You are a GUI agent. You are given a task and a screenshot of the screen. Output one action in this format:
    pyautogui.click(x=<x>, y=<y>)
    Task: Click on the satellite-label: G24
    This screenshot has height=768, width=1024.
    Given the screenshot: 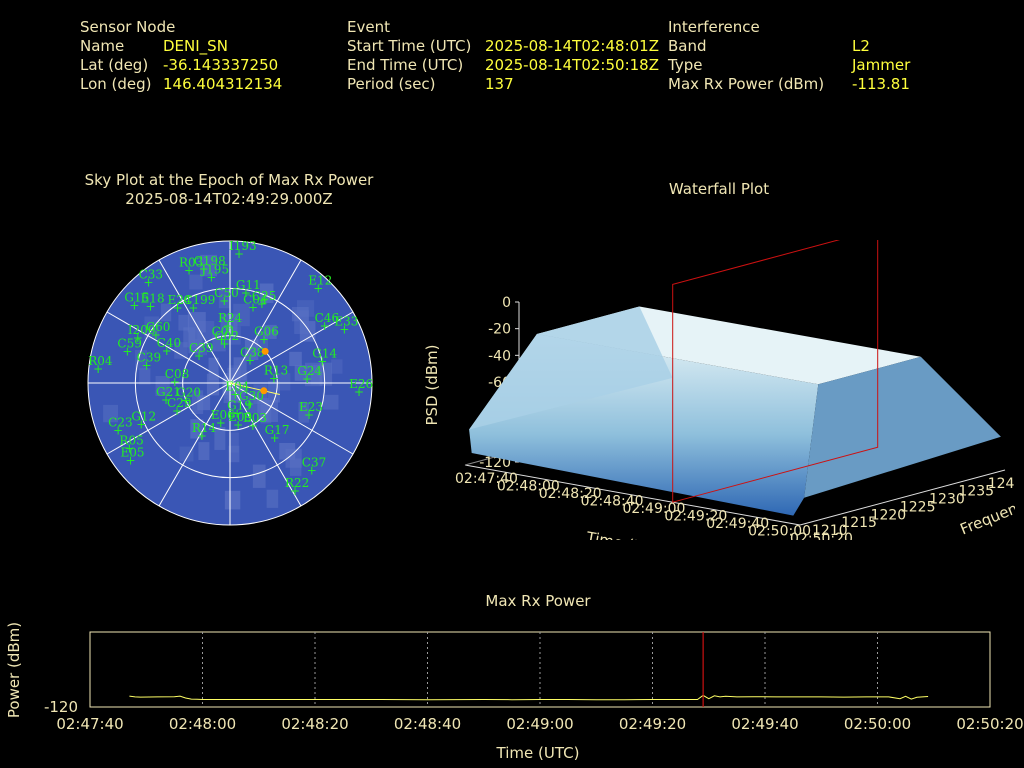 What is the action you would take?
    pyautogui.click(x=309, y=371)
    